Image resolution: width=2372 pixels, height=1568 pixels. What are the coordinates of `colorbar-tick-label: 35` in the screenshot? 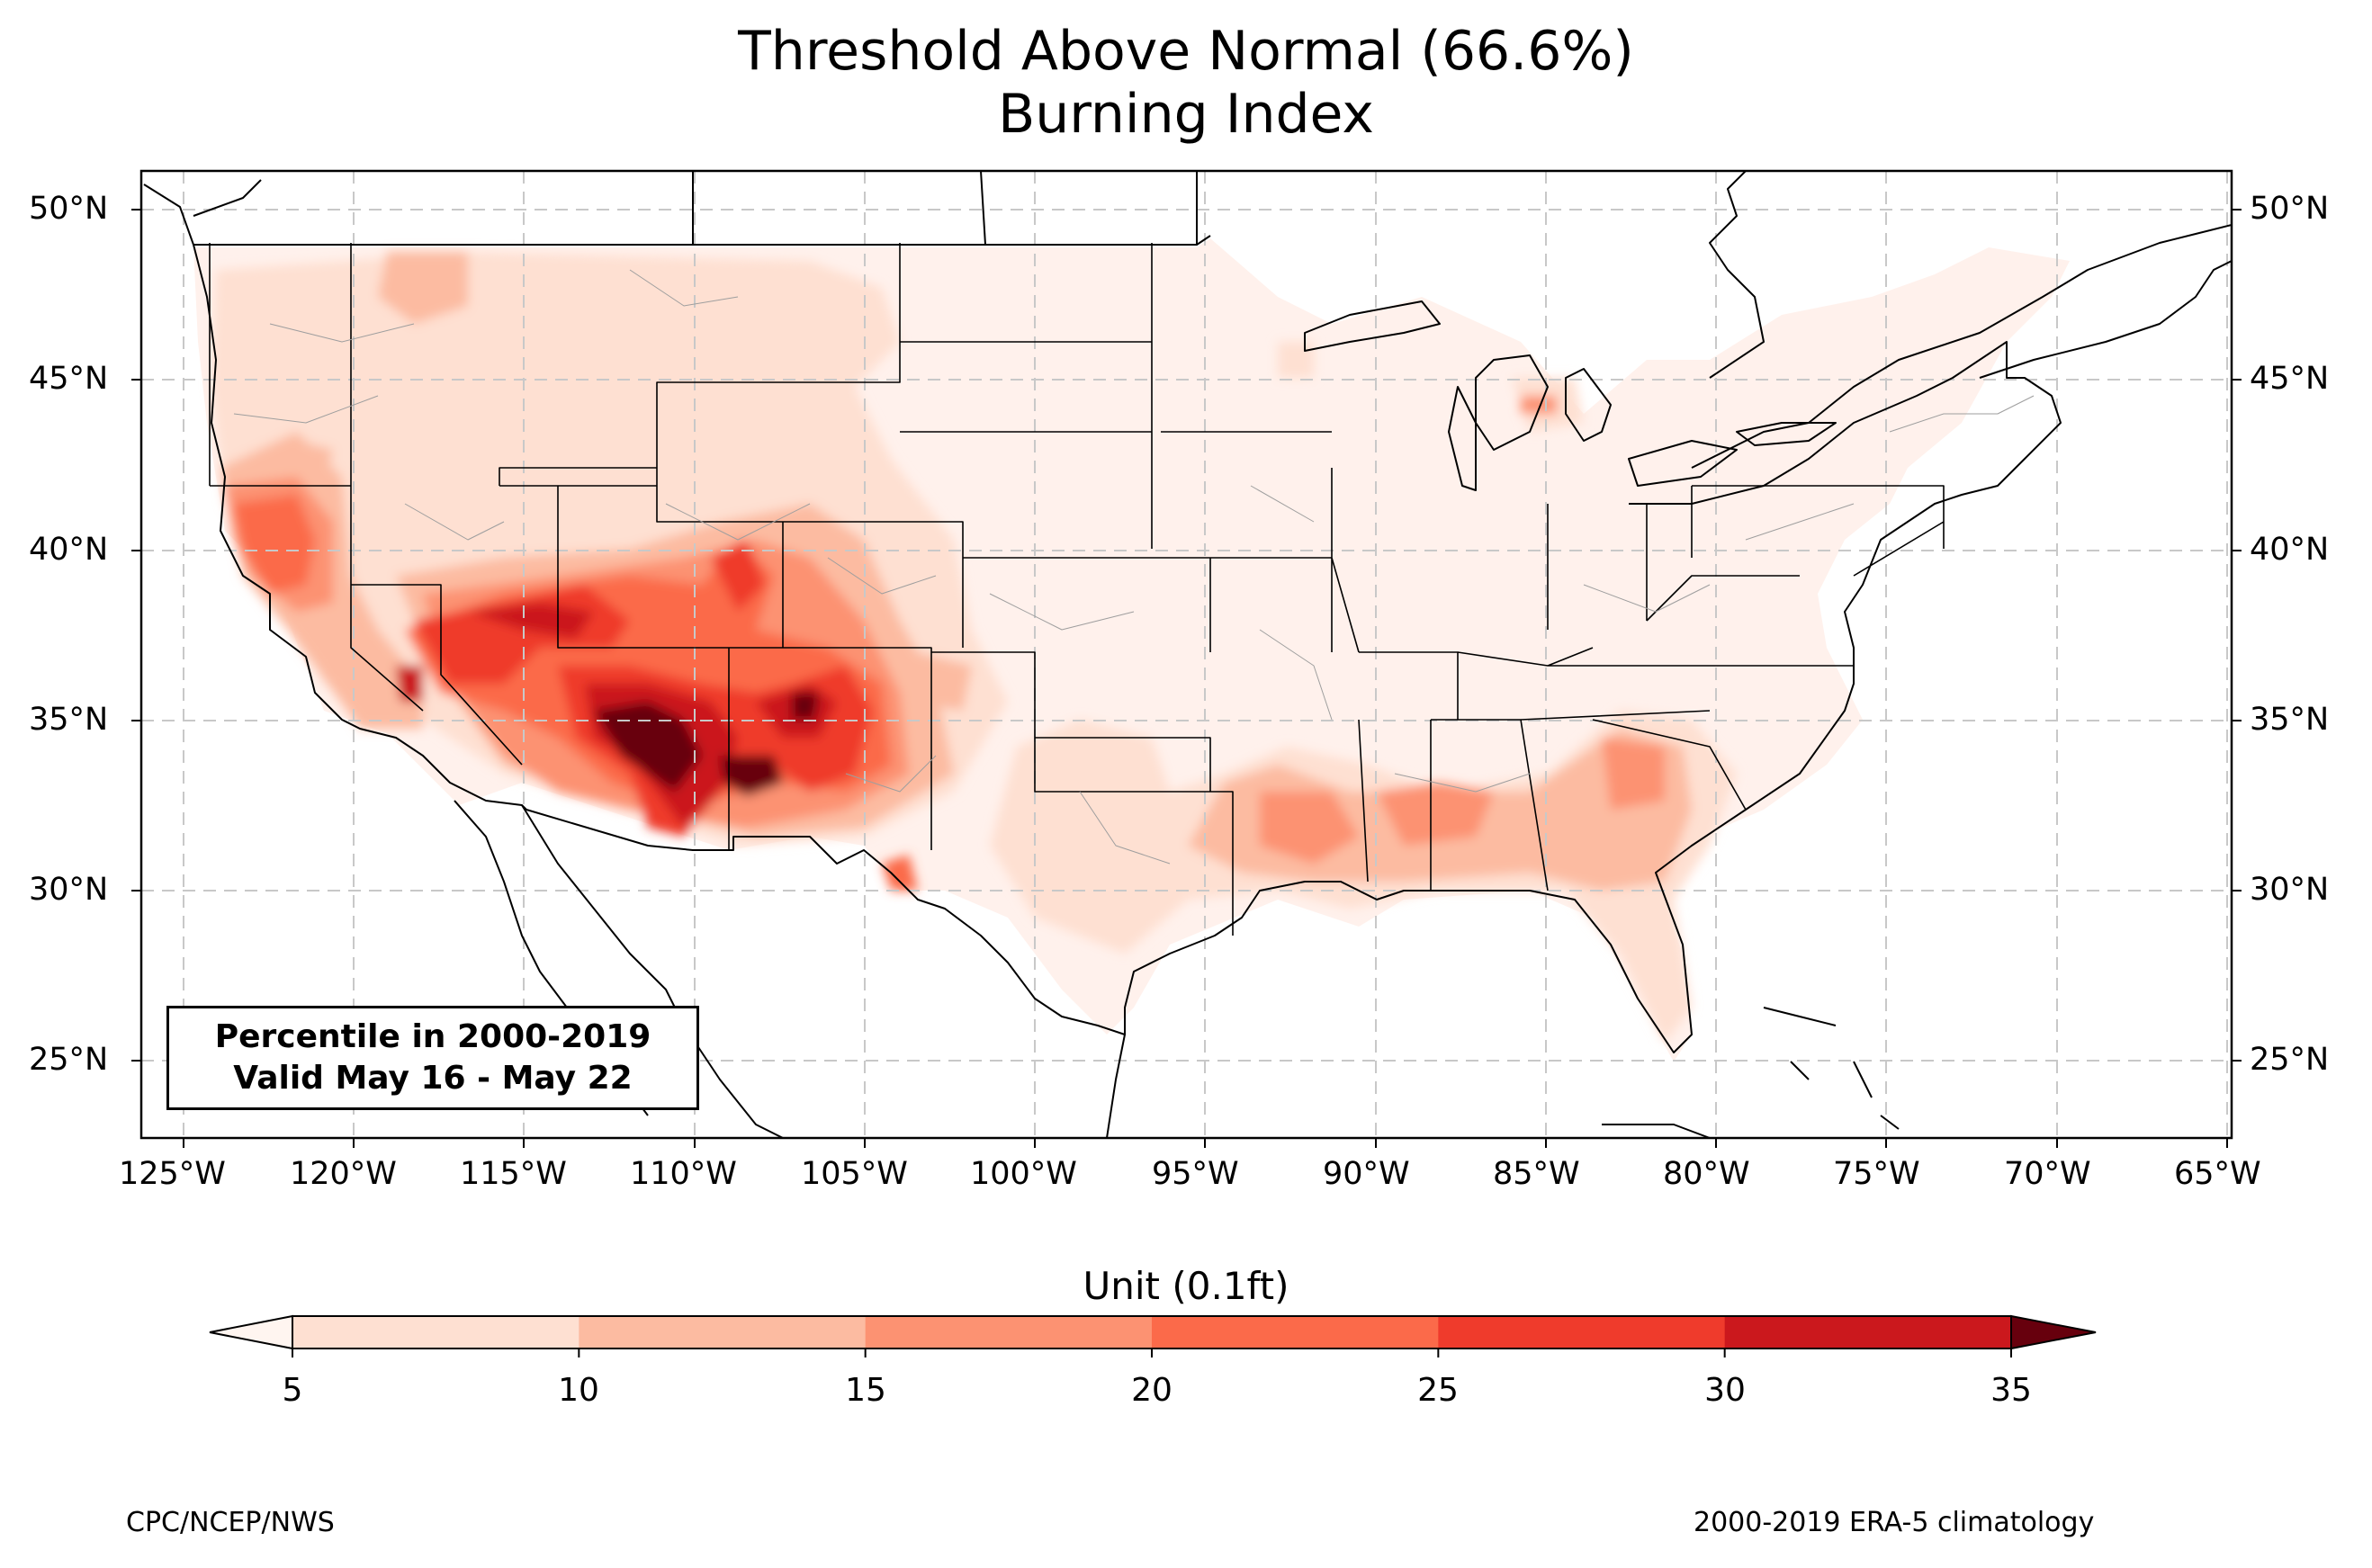 It's located at (2011, 1390).